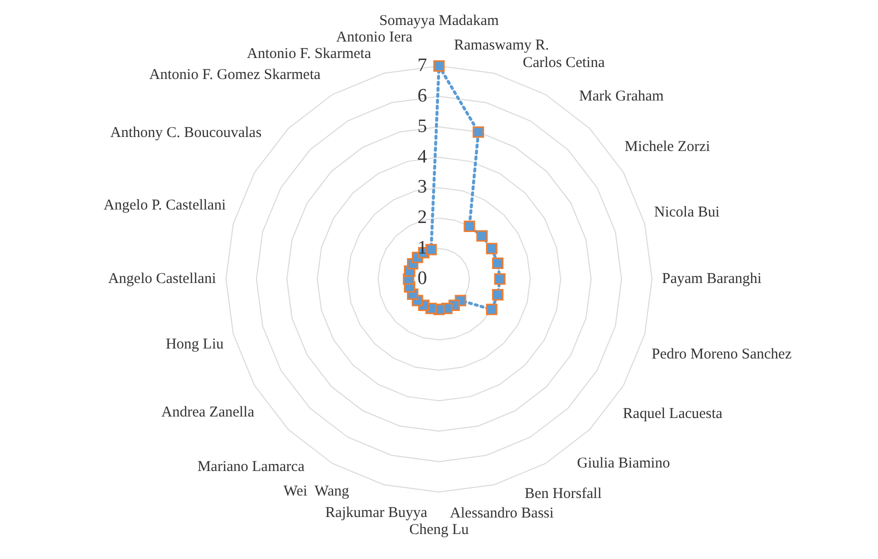 The height and width of the screenshot is (559, 878). What do you see at coordinates (422, 126) in the screenshot?
I see `y-tick-label: 5` at bounding box center [422, 126].